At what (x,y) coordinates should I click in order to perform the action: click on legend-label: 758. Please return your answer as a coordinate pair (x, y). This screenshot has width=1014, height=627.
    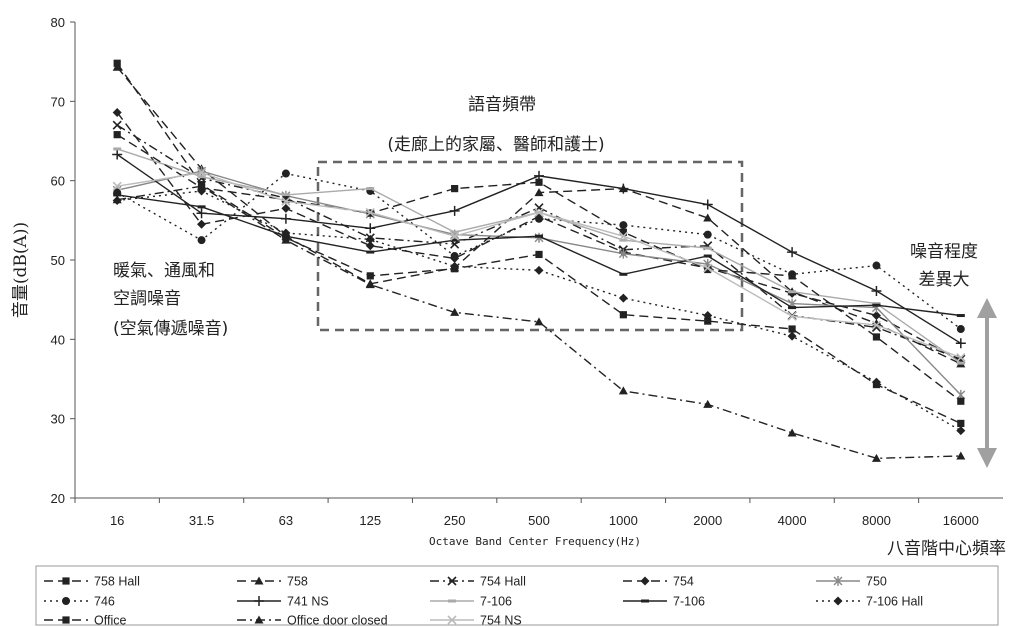
    Looking at the image, I should click on (297, 582).